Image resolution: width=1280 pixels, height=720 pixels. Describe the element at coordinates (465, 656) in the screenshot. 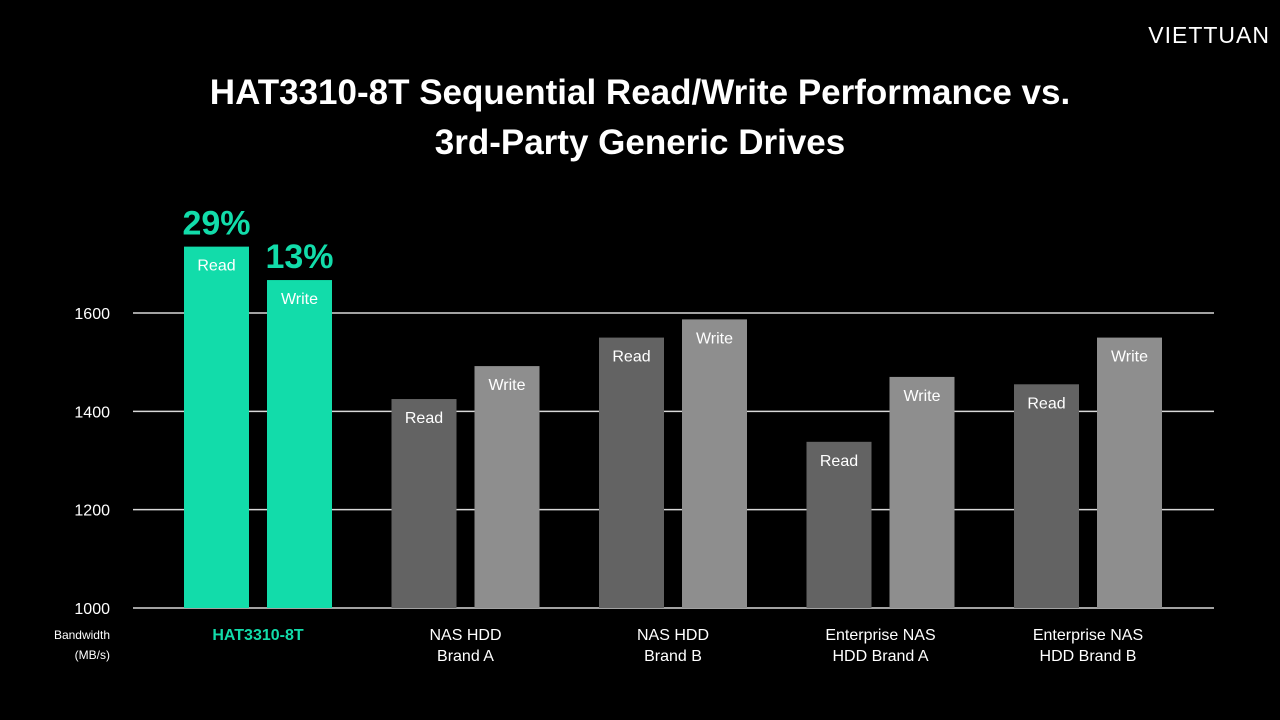

I see `category-label: Brand A` at that location.